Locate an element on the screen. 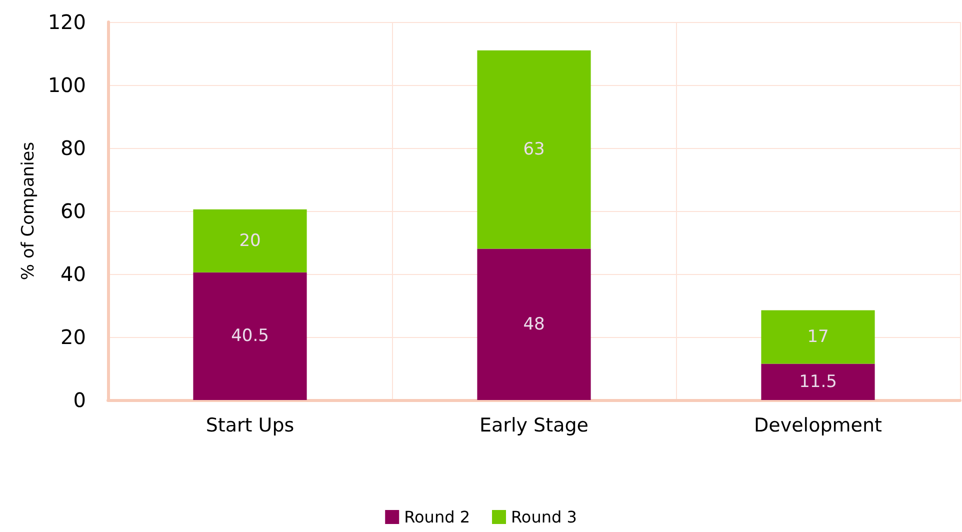 The image size is (962, 532). legend-label: Round 3 is located at coordinates (544, 517).